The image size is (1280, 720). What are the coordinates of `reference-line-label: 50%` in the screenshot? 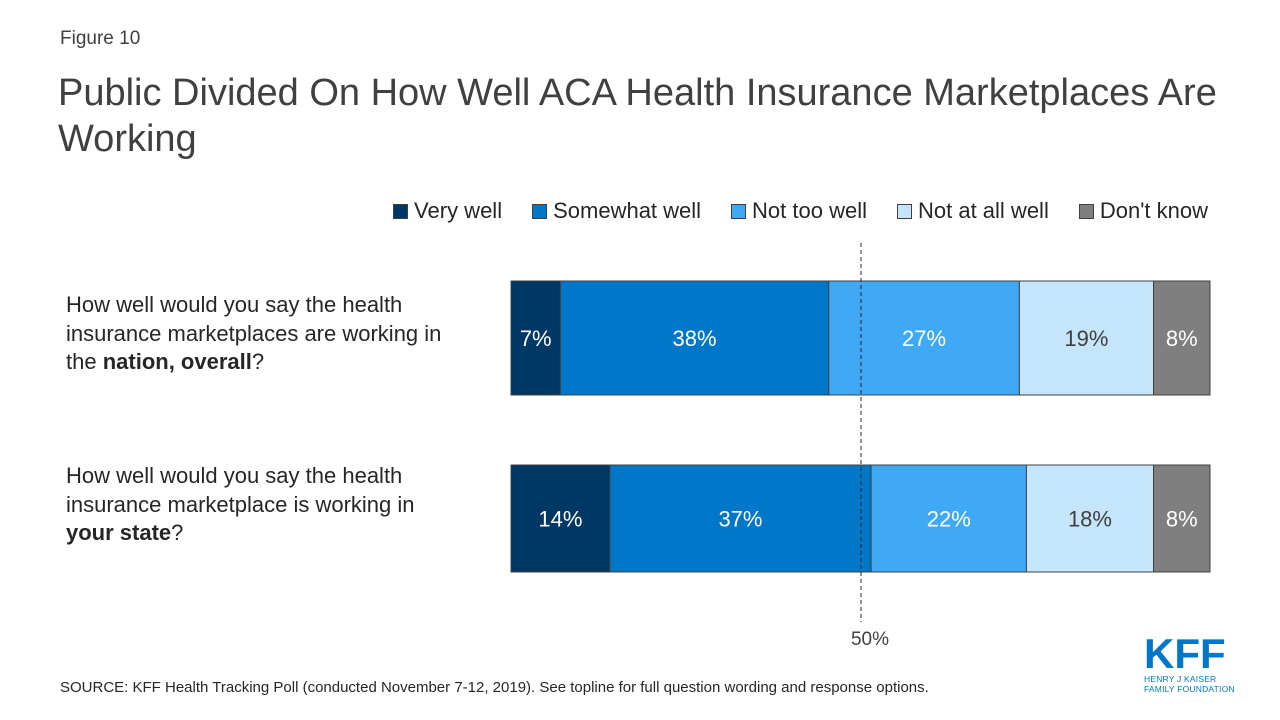 It's located at (870, 639).